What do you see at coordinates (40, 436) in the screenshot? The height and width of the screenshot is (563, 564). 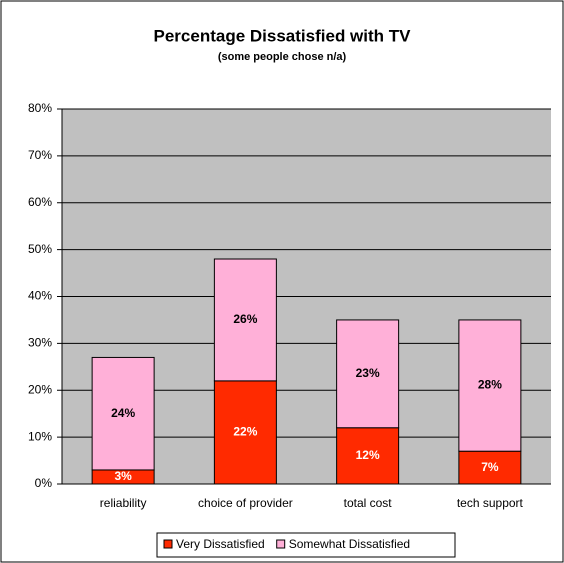 I see `y-tick-label: 10%` at bounding box center [40, 436].